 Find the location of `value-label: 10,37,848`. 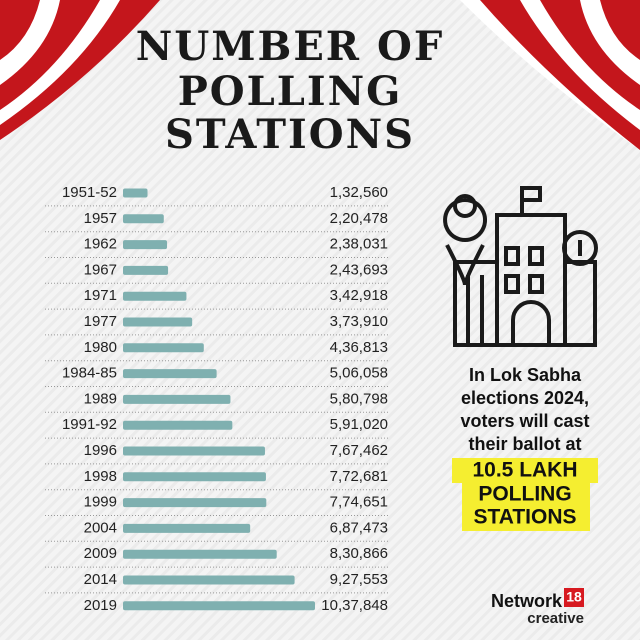

value-label: 10,37,848 is located at coordinates (354, 605).